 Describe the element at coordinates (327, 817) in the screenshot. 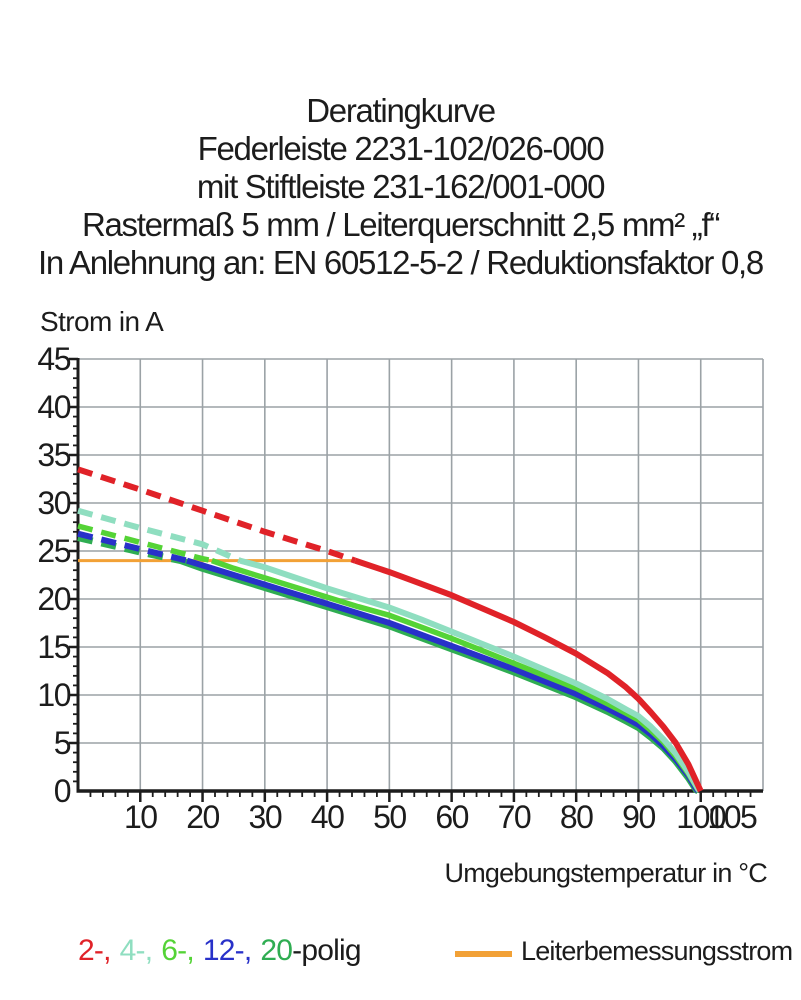

I see `x-tick-label-40: 40` at that location.